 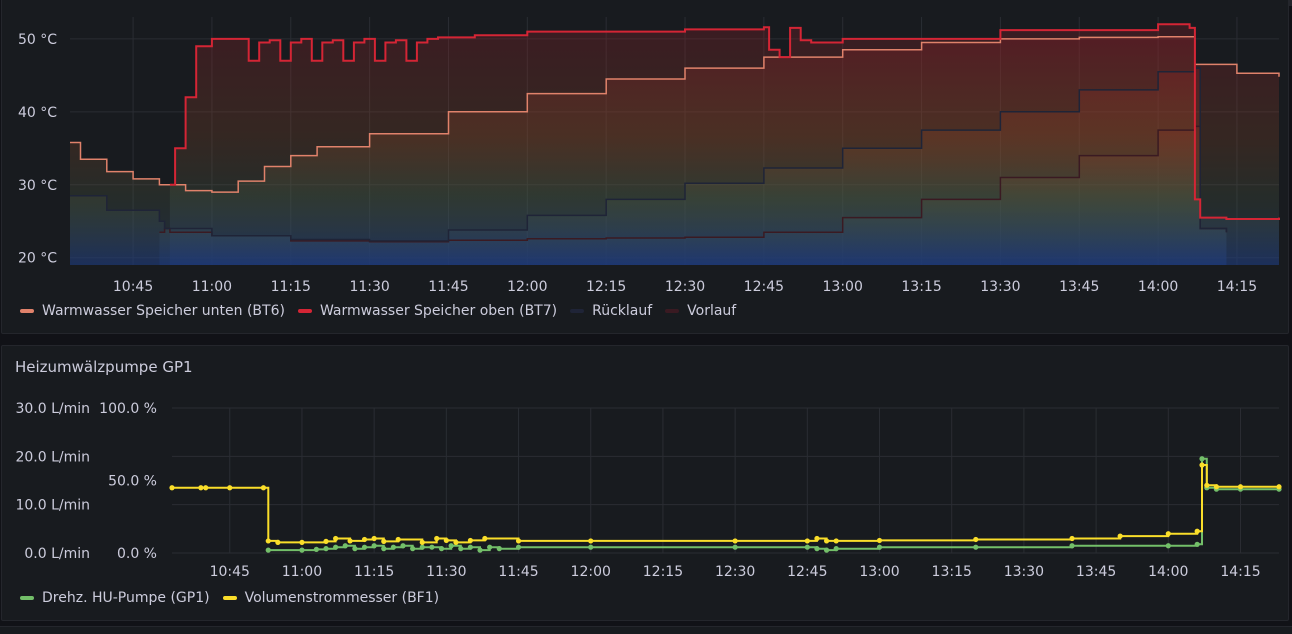 I want to click on y-tick-label: 50 °C, so click(x=37, y=40).